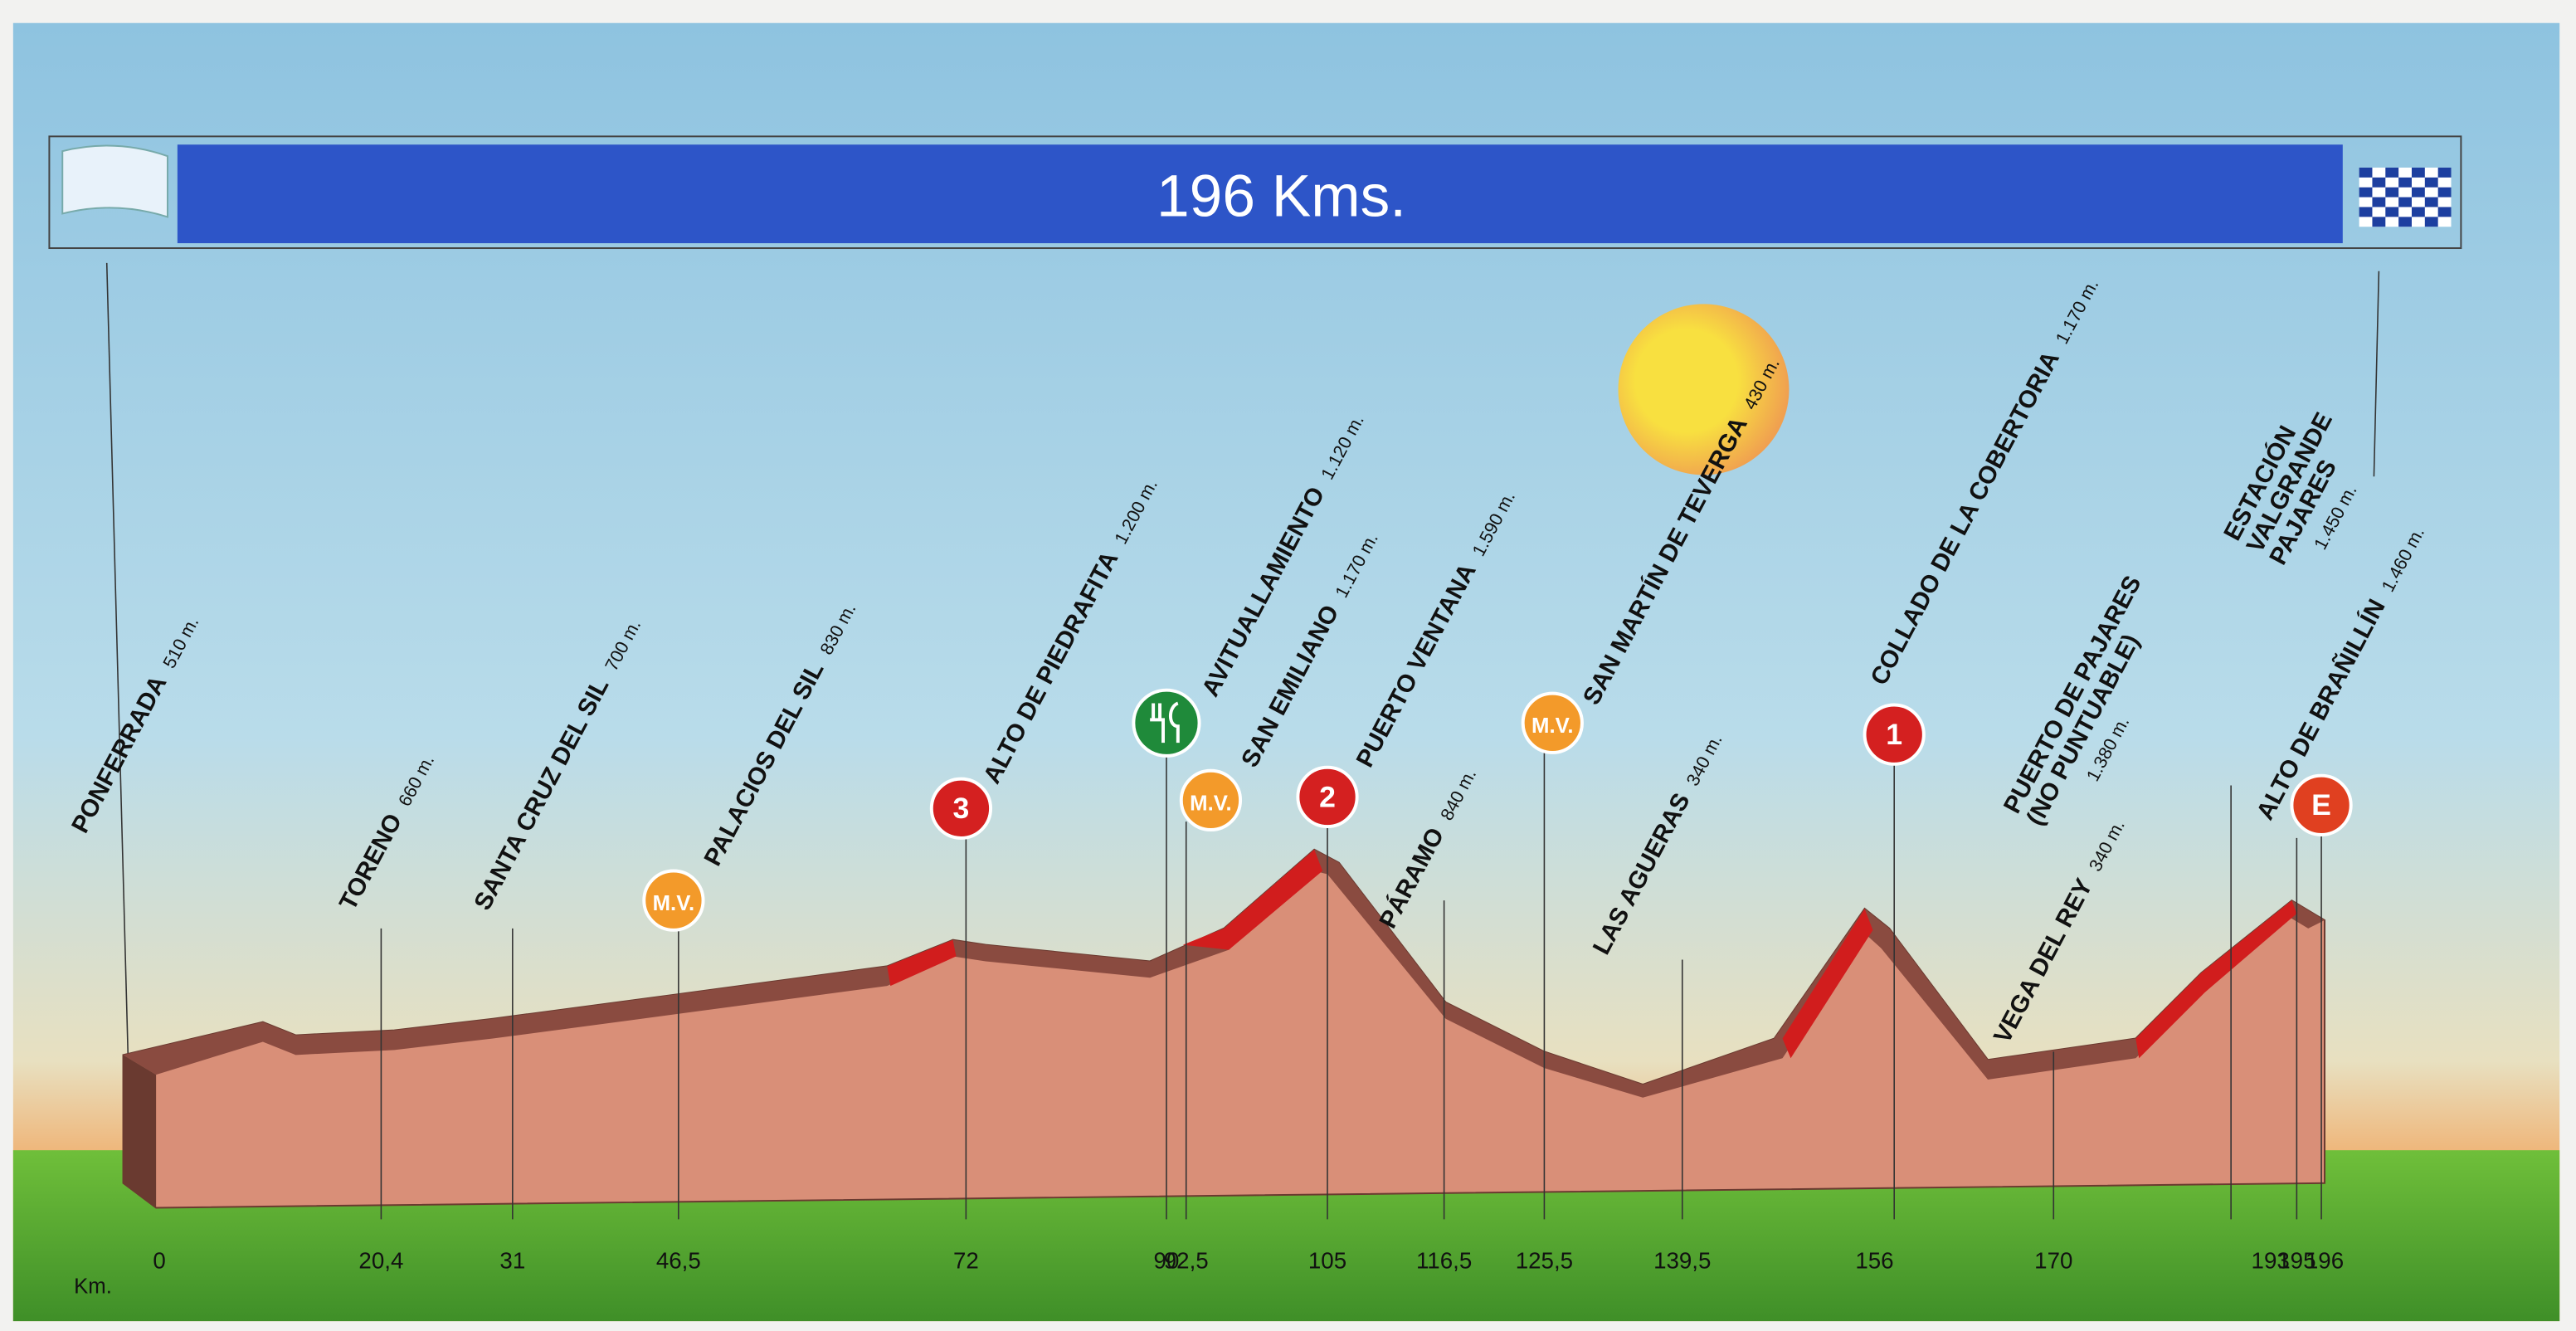 Image resolution: width=2576 pixels, height=1331 pixels. What do you see at coordinates (140, 1131) in the screenshot?
I see `profile-side` at bounding box center [140, 1131].